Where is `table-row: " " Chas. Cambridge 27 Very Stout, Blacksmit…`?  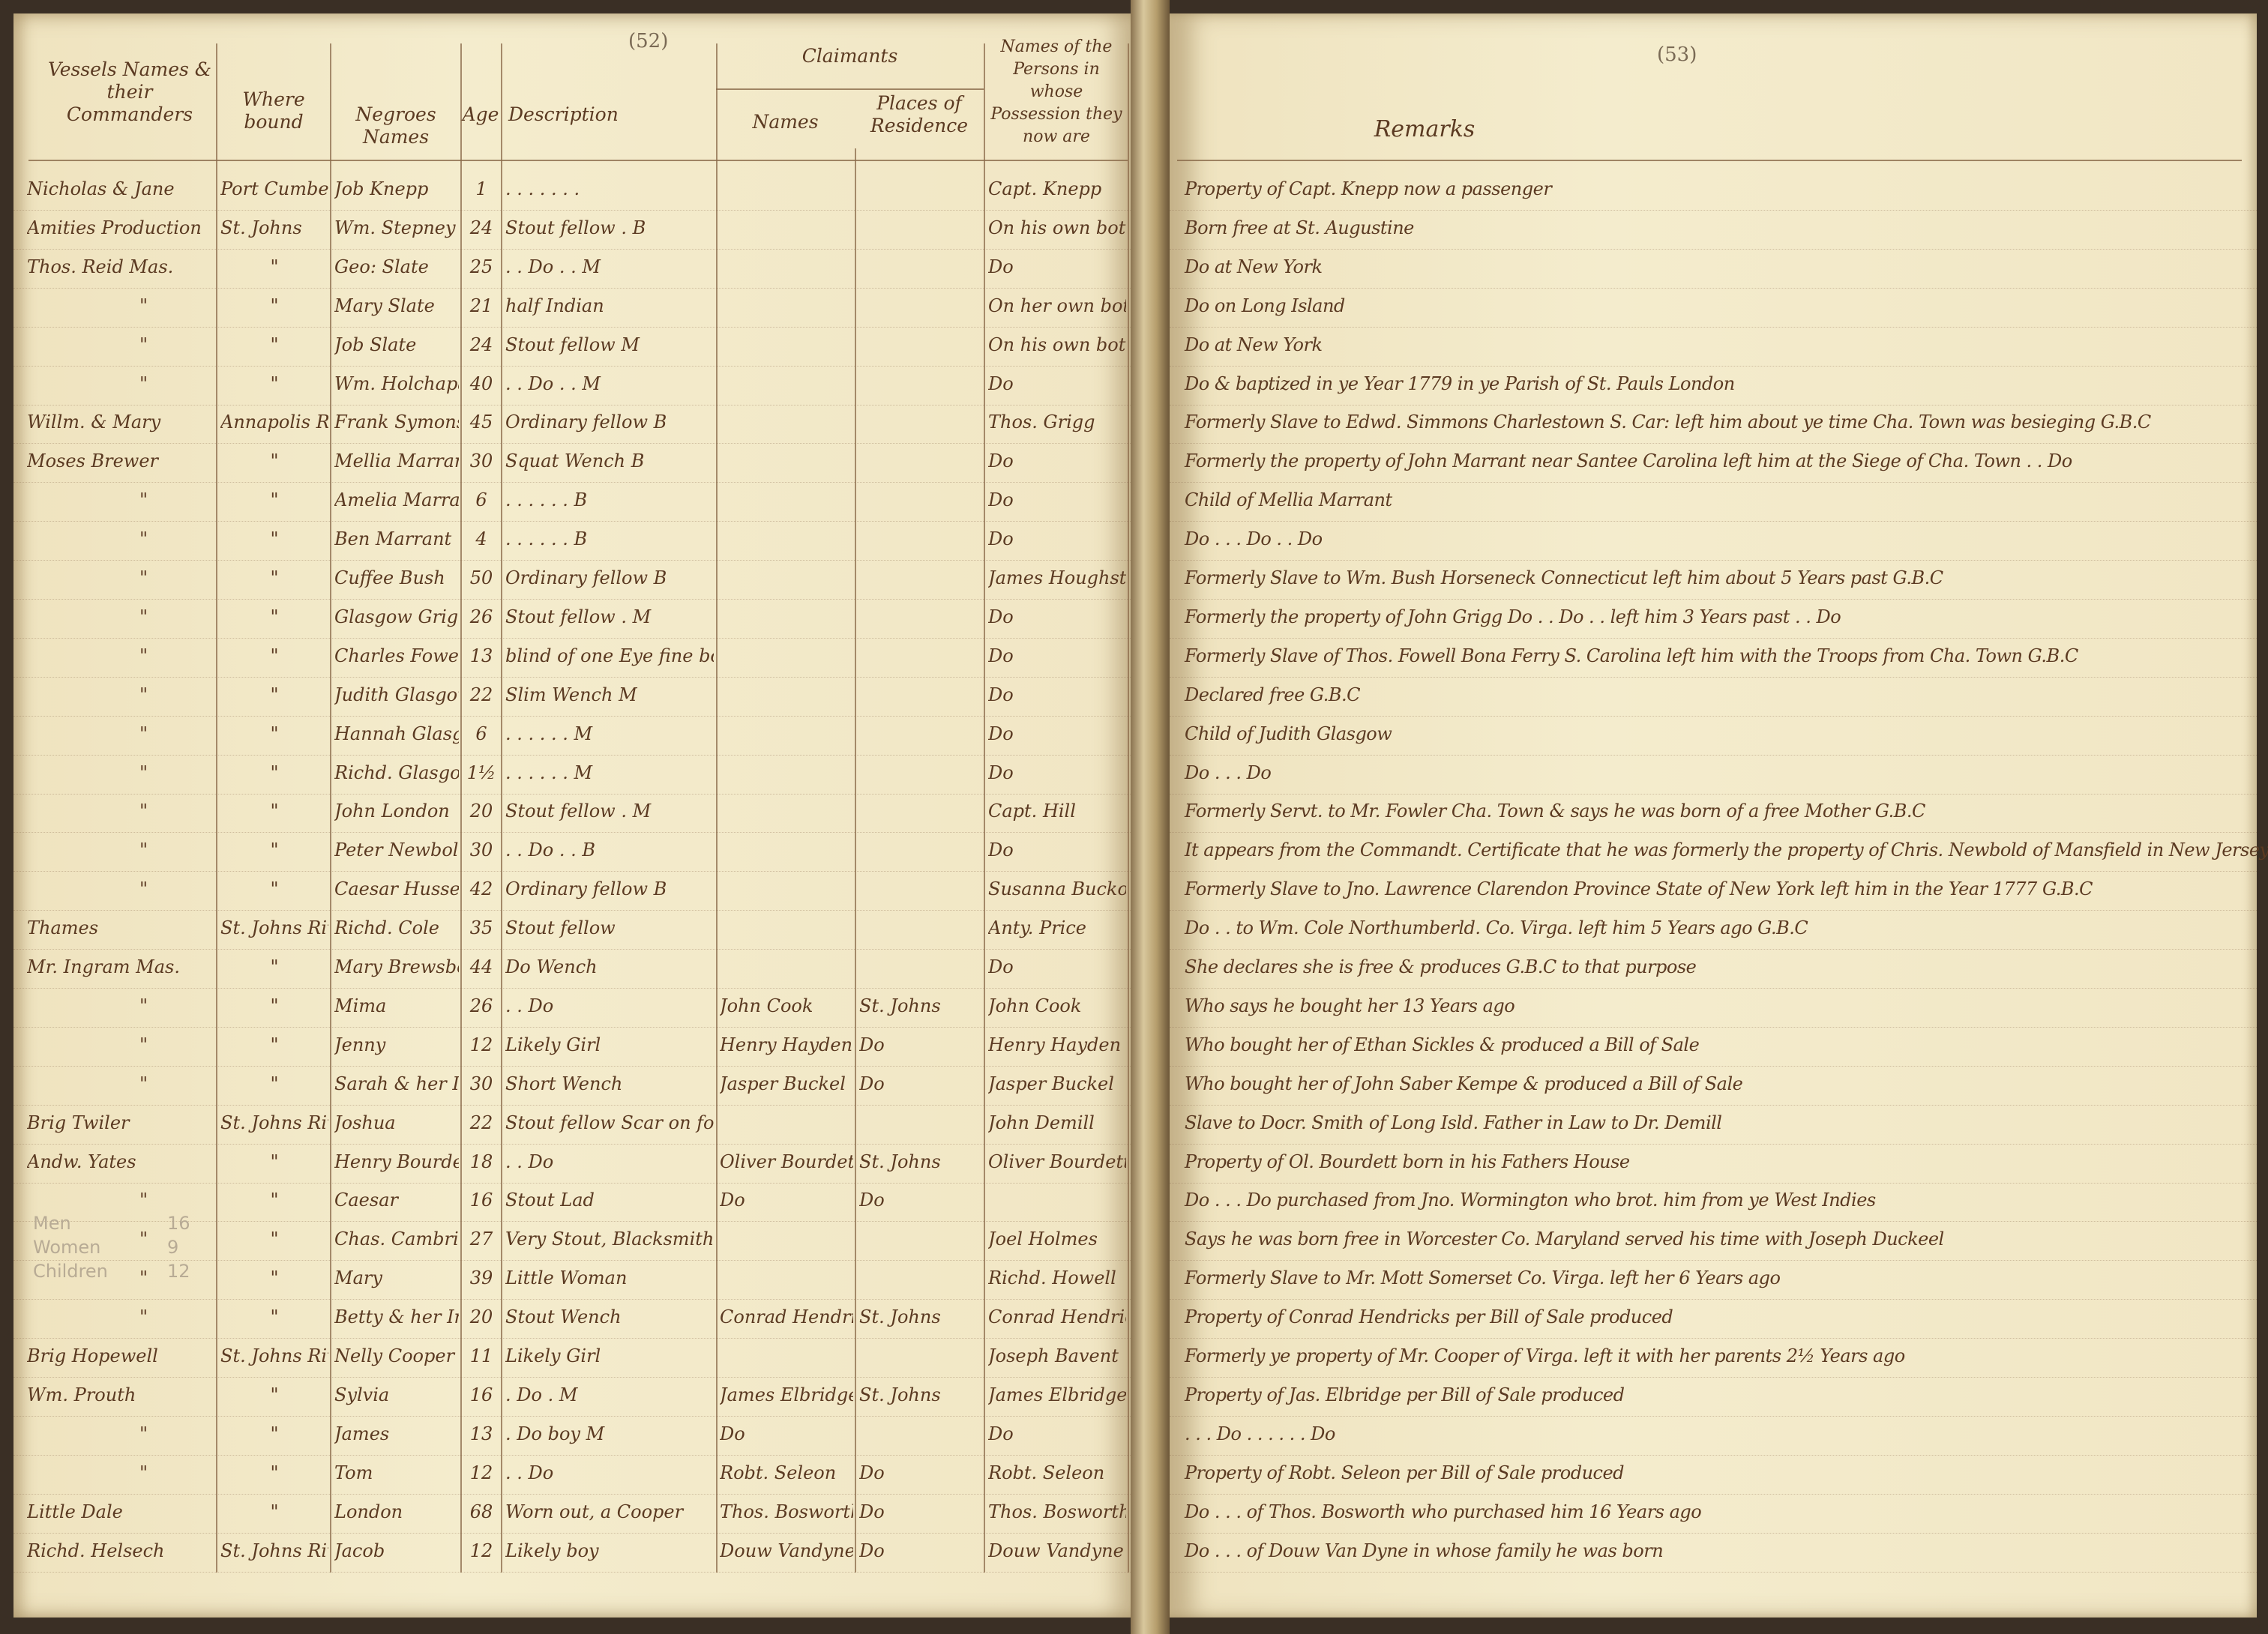 table-row: " " Chas. Cambridge 27 Very Stout, Blacksmit… is located at coordinates (572, 1242).